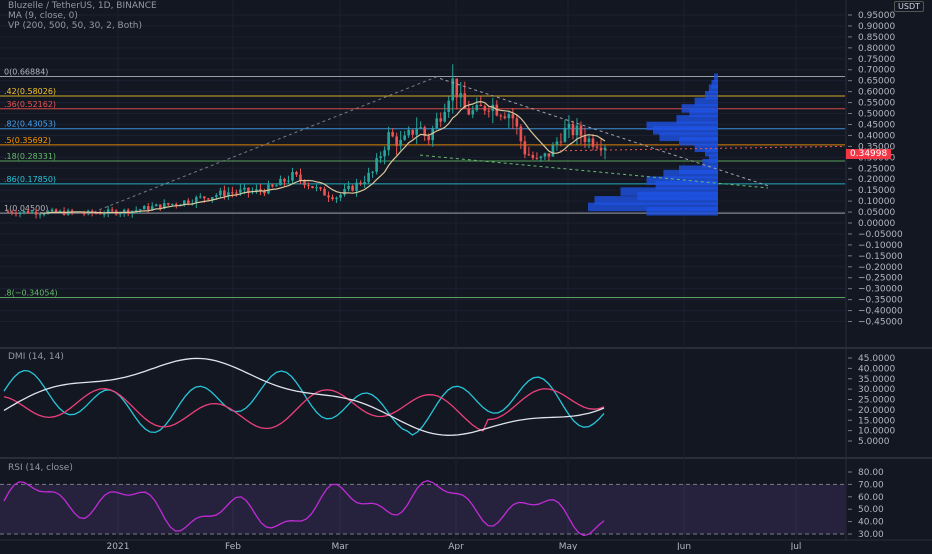 This screenshot has height=554, width=932. Describe the element at coordinates (75, 26) in the screenshot. I see `vp-legend: VP (200, 500, 50, 30, 2, Both)` at that location.